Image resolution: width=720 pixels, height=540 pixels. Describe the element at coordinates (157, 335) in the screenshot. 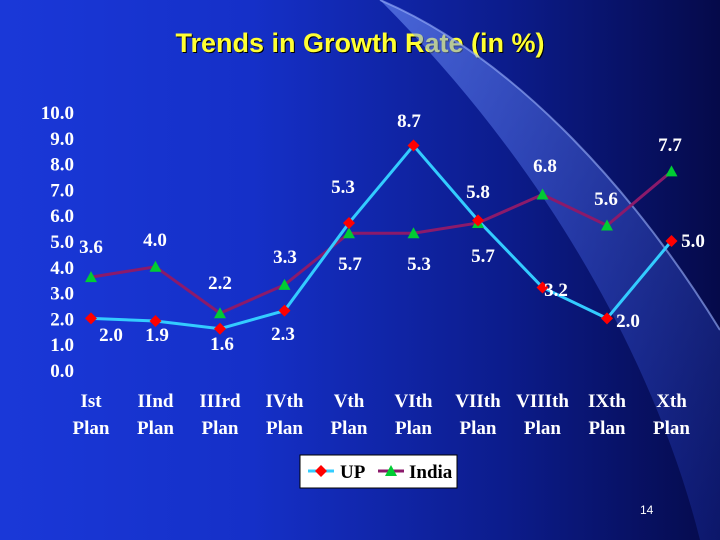

I see `data-label-up: 1.9` at that location.